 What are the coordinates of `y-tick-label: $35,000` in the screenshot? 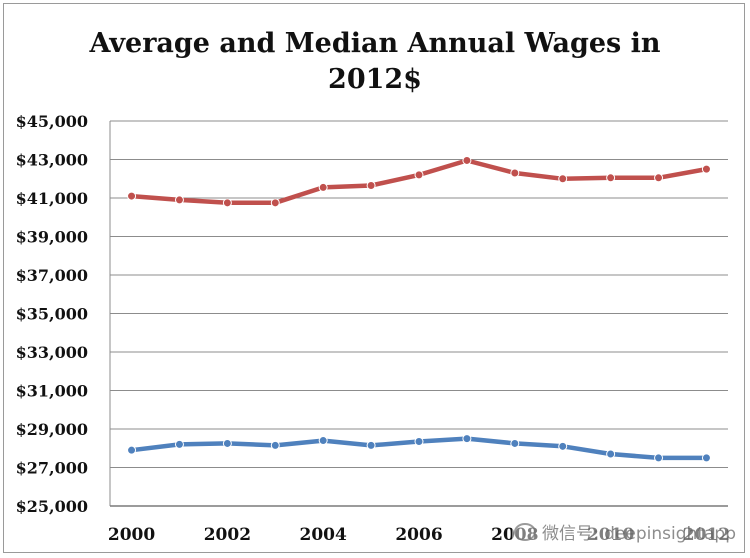 It's located at (52, 314).